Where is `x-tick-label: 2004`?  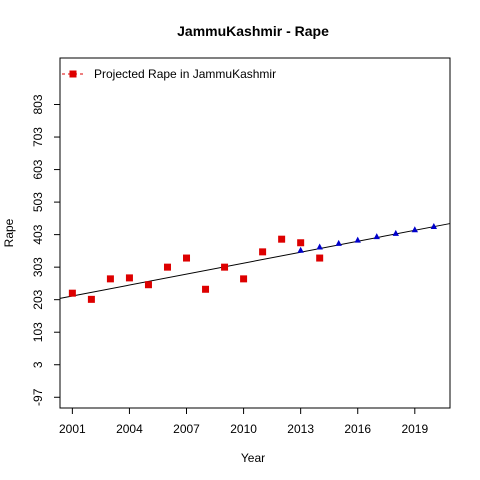
x-tick-label: 2004 is located at coordinates (129, 429).